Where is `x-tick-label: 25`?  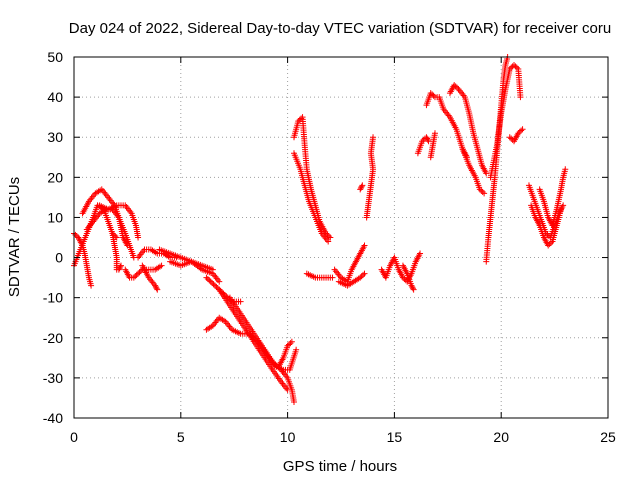
x-tick-label: 25 is located at coordinates (608, 437).